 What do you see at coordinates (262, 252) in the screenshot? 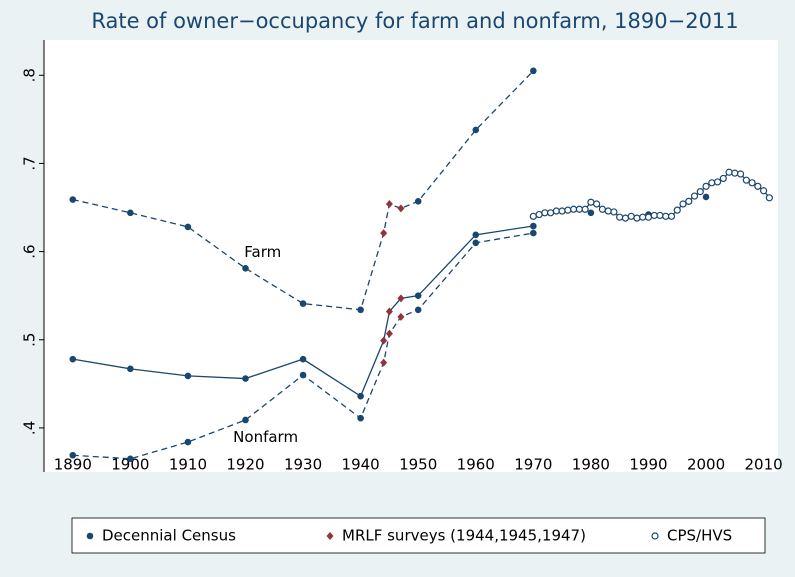
I see `annotation: Farm` at bounding box center [262, 252].